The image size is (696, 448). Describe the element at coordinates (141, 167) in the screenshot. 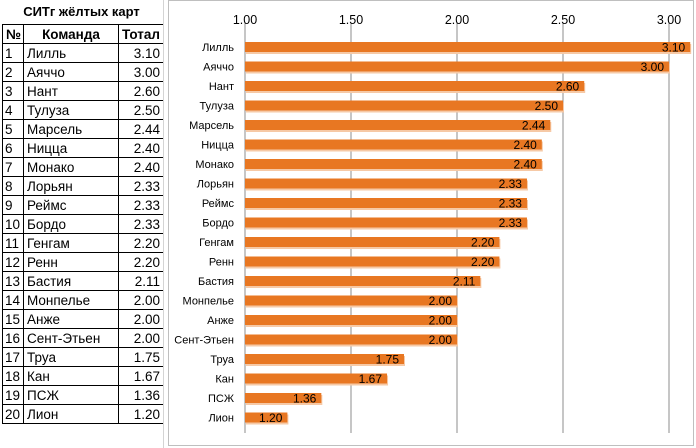

I see `row-total: 2.40` at that location.